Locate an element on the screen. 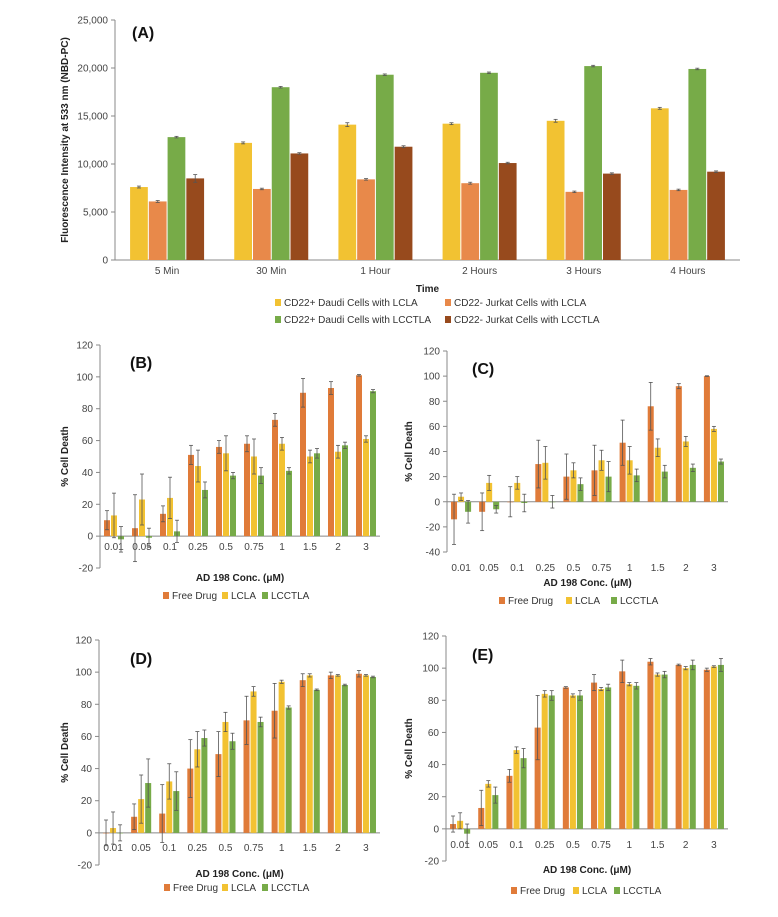  y-tick-label: -40 is located at coordinates (433, 553).